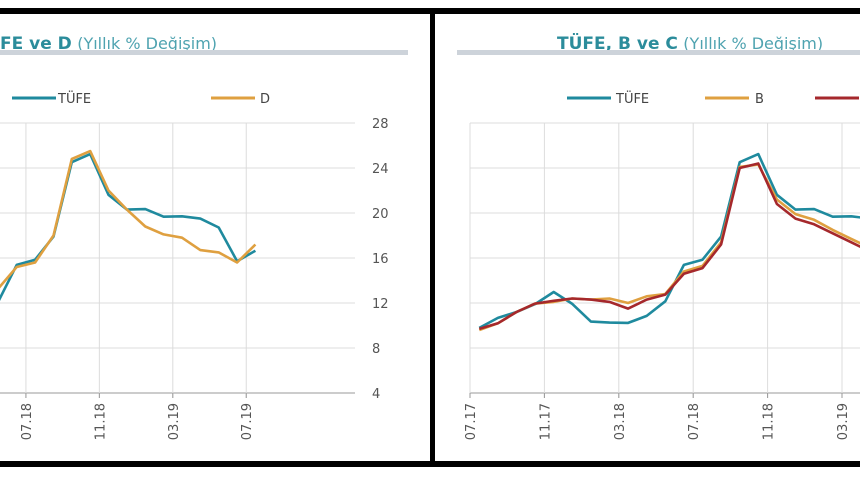 The image size is (860, 480). What do you see at coordinates (432, 237) in the screenshot?
I see `panel-divider` at bounding box center [432, 237].